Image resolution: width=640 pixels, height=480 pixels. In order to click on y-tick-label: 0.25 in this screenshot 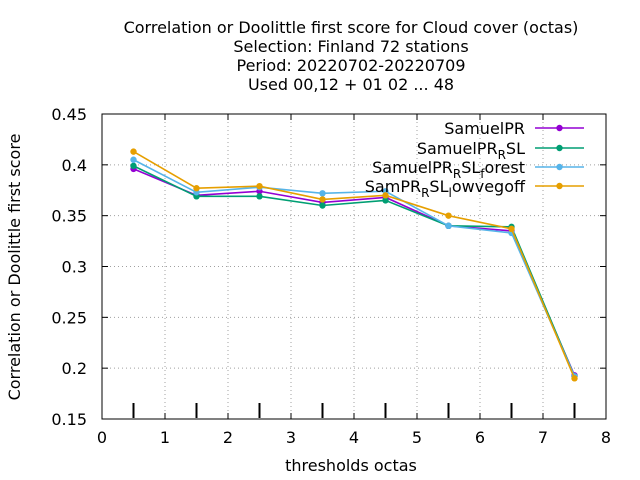, I will do `click(69, 317)`.